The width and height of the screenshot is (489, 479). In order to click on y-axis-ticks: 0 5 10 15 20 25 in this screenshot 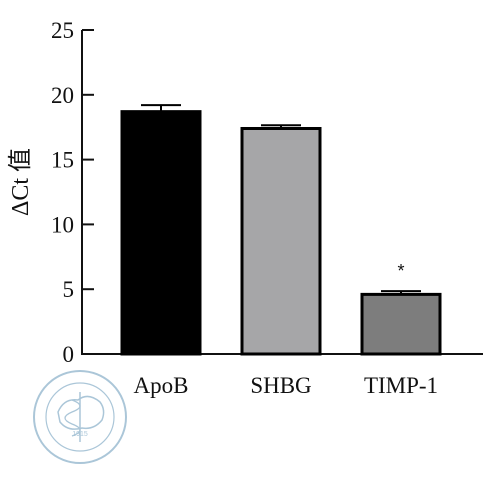, I will do `click(72, 192)`.